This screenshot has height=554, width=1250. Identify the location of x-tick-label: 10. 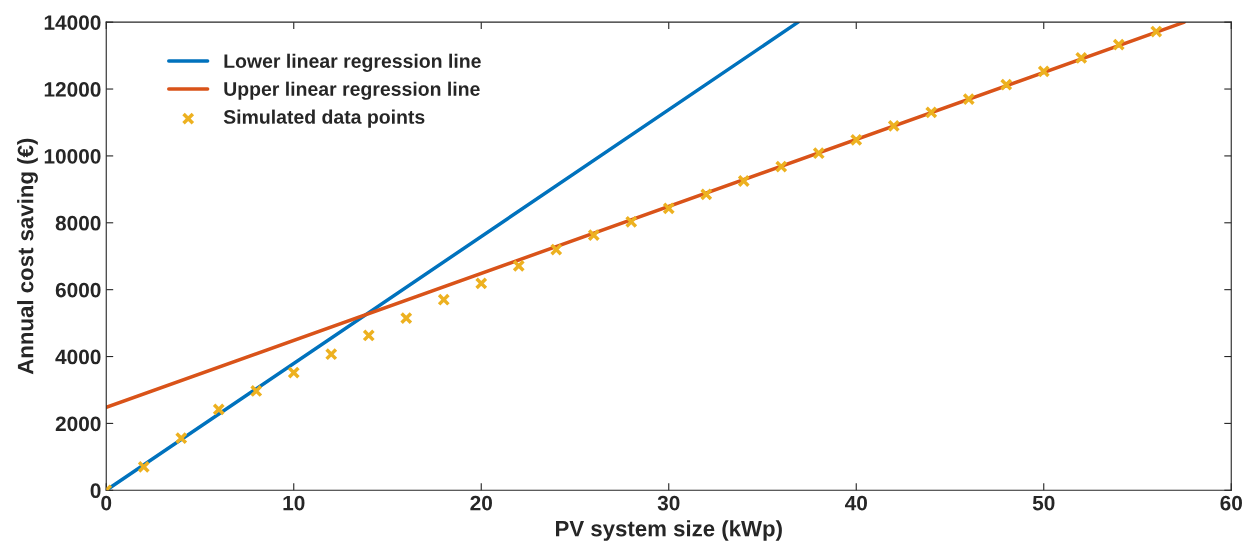
(294, 503).